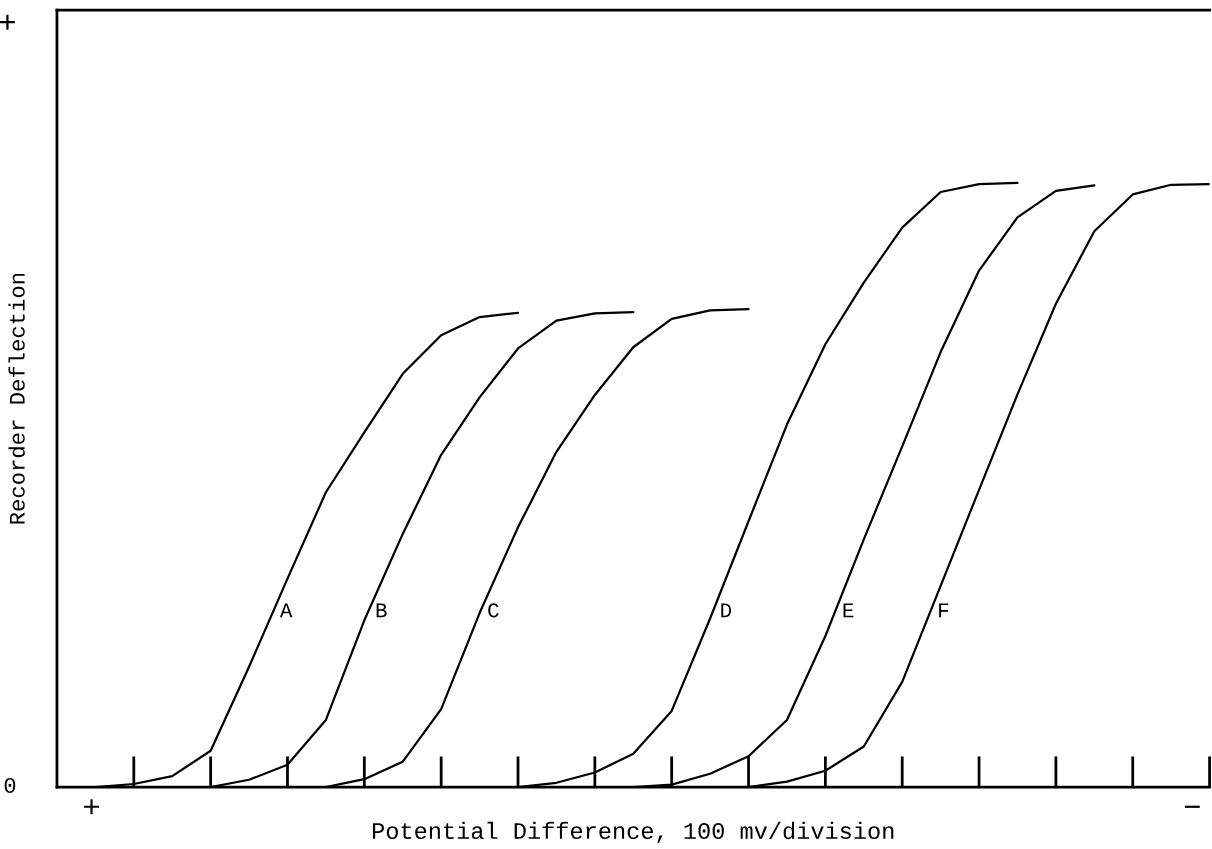  What do you see at coordinates (10, 785) in the screenshot?
I see `text: 0` at bounding box center [10, 785].